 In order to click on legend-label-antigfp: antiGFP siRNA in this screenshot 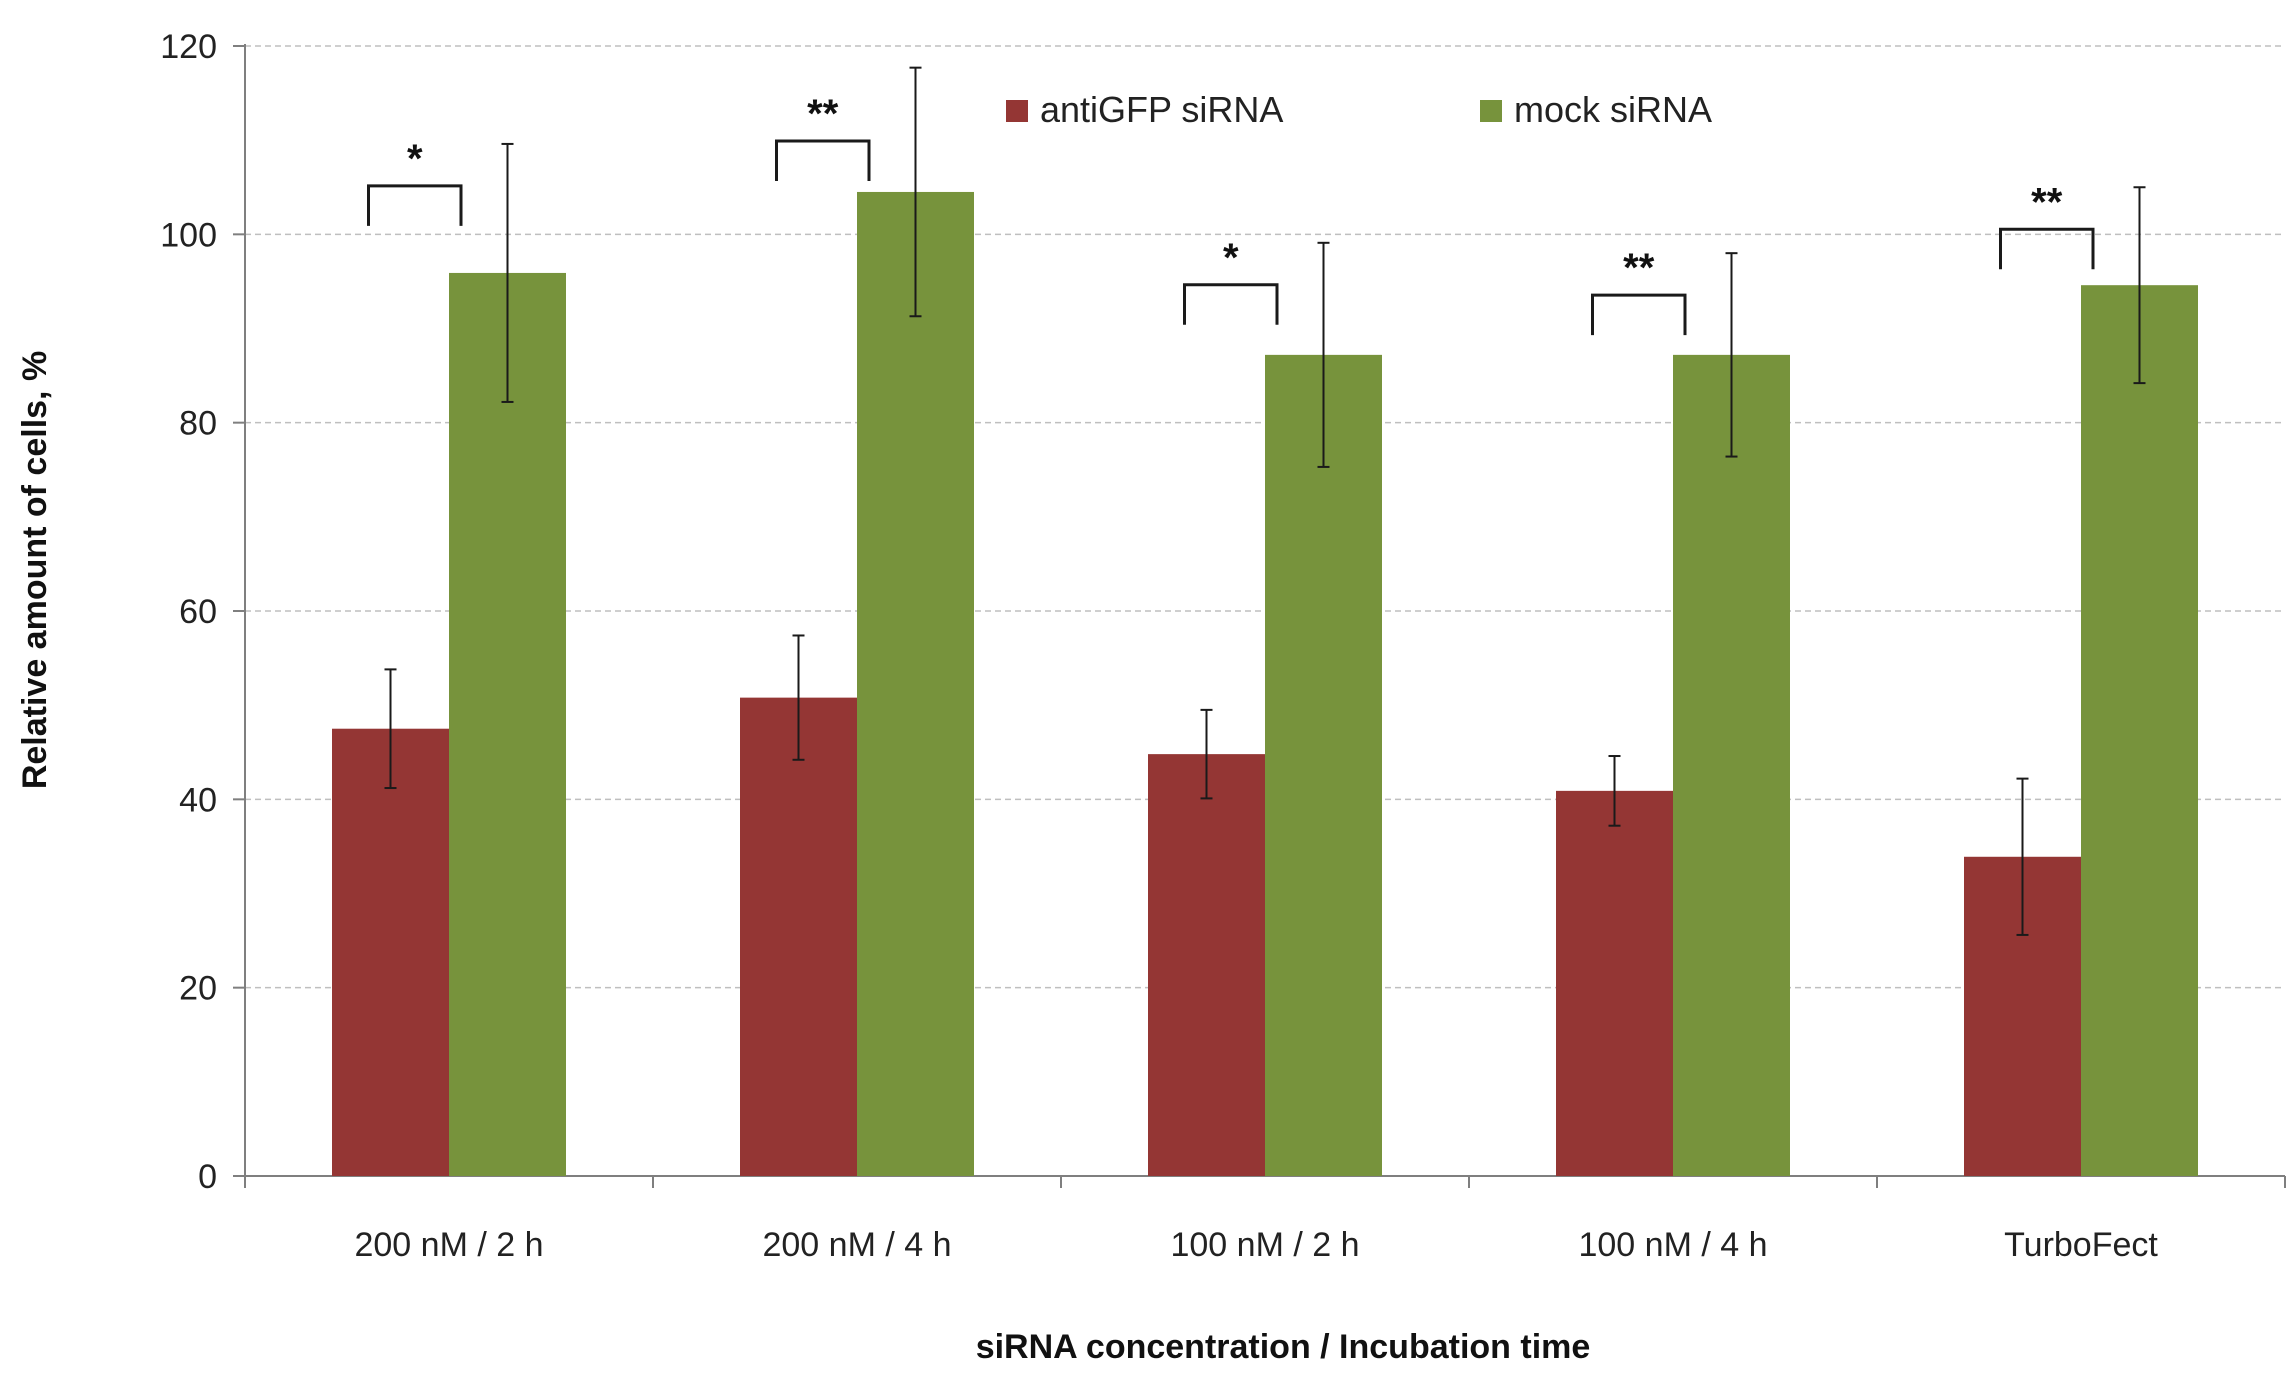, I will do `click(1161, 109)`.